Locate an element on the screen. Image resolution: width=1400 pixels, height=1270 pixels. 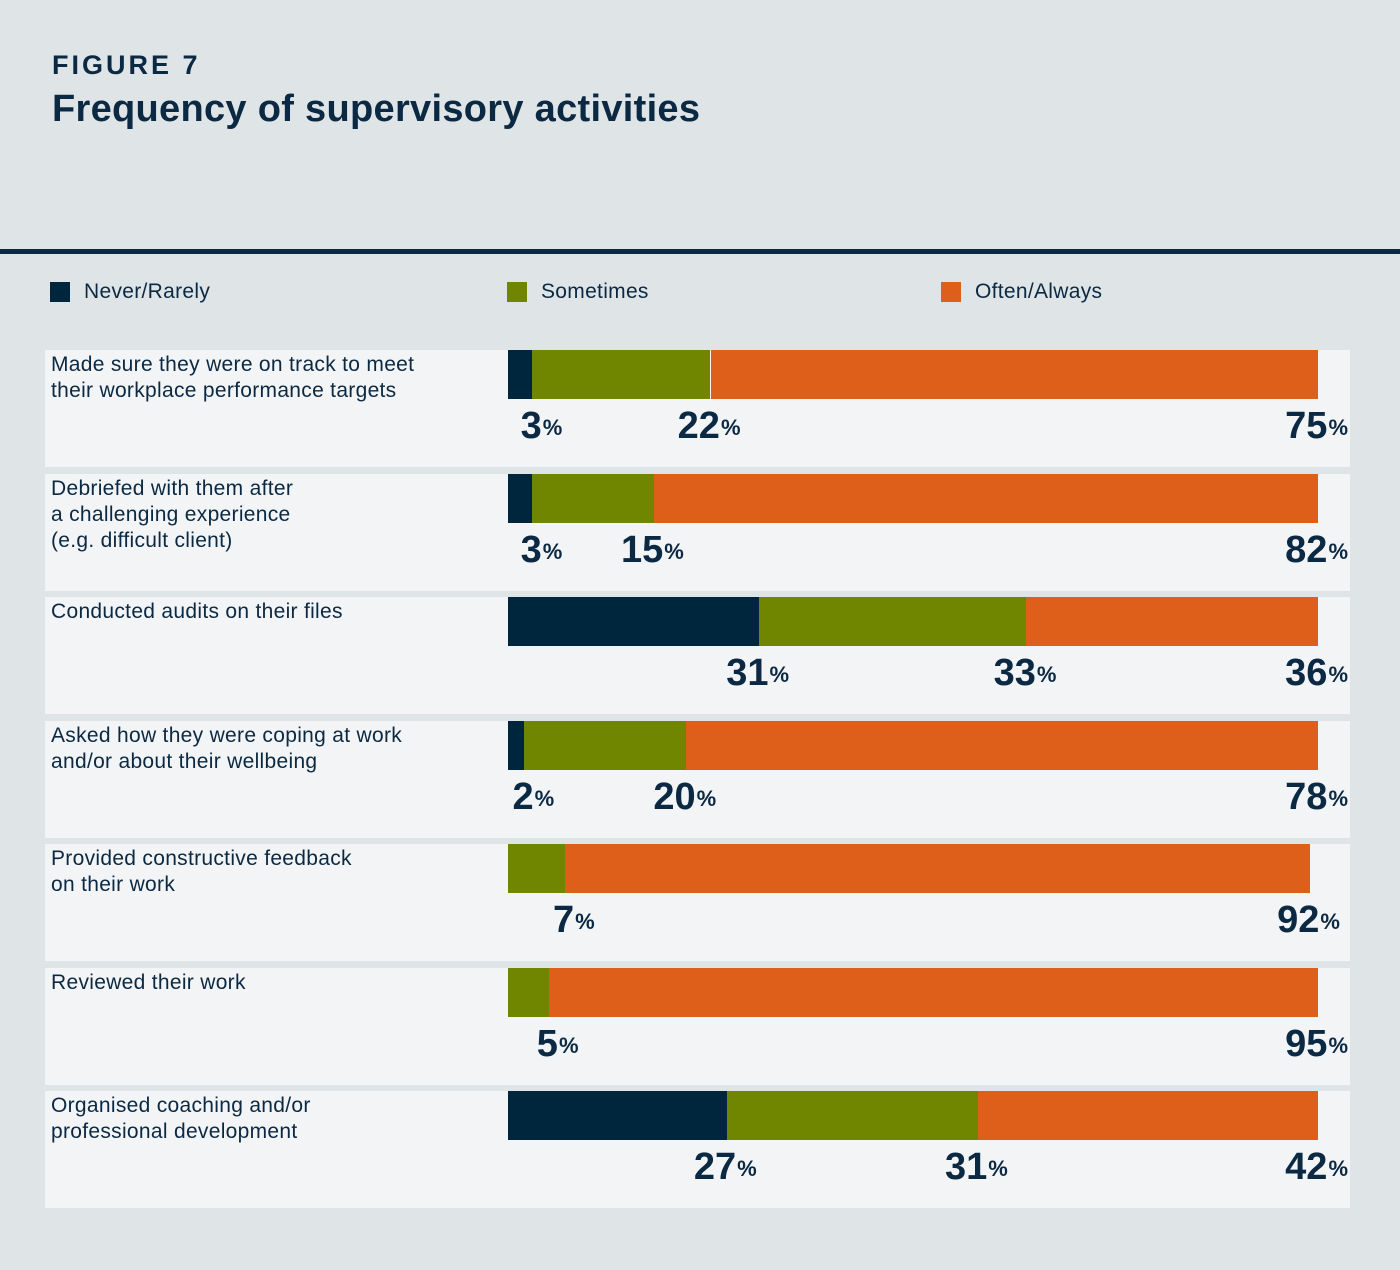
value-number: 75 is located at coordinates (1306, 426).